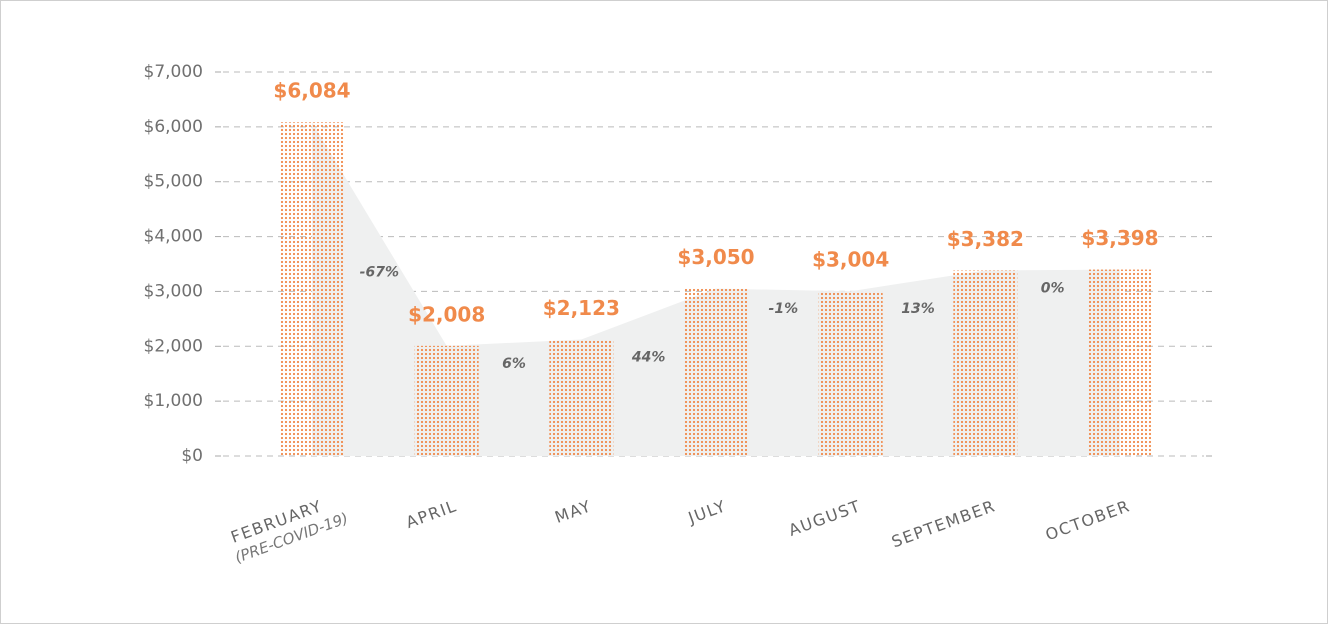 This screenshot has width=1328, height=624. I want to click on y-tick-label: $7,000, so click(173, 72).